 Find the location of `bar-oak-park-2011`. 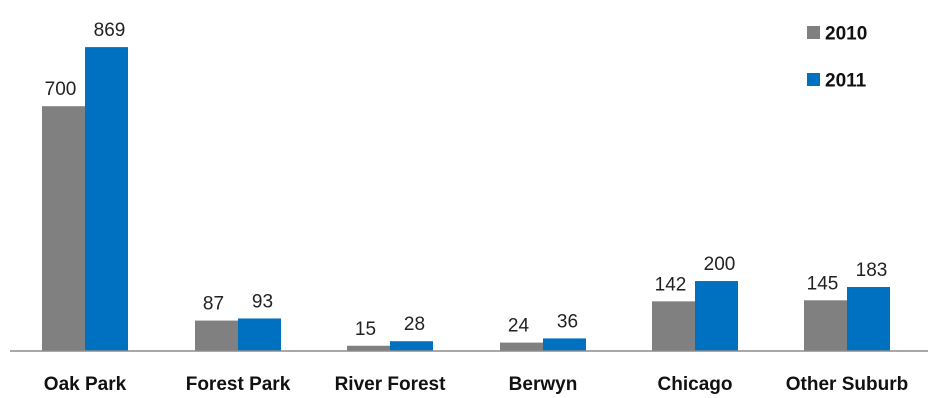

bar-oak-park-2011 is located at coordinates (106, 199).